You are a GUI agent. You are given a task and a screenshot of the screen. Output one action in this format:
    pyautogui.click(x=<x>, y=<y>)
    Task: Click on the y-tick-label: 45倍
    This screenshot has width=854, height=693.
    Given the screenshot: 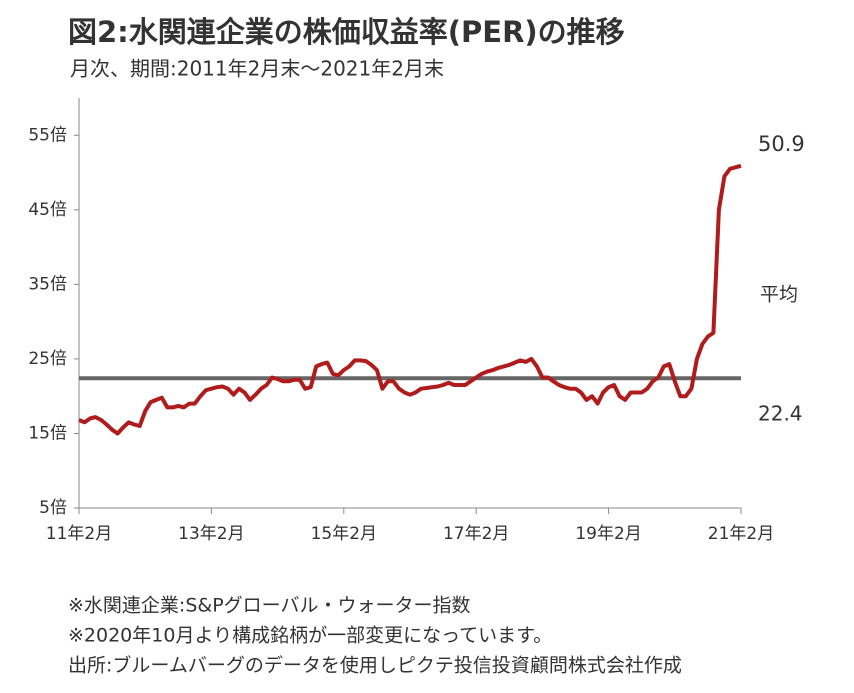 What is the action you would take?
    pyautogui.click(x=47, y=210)
    